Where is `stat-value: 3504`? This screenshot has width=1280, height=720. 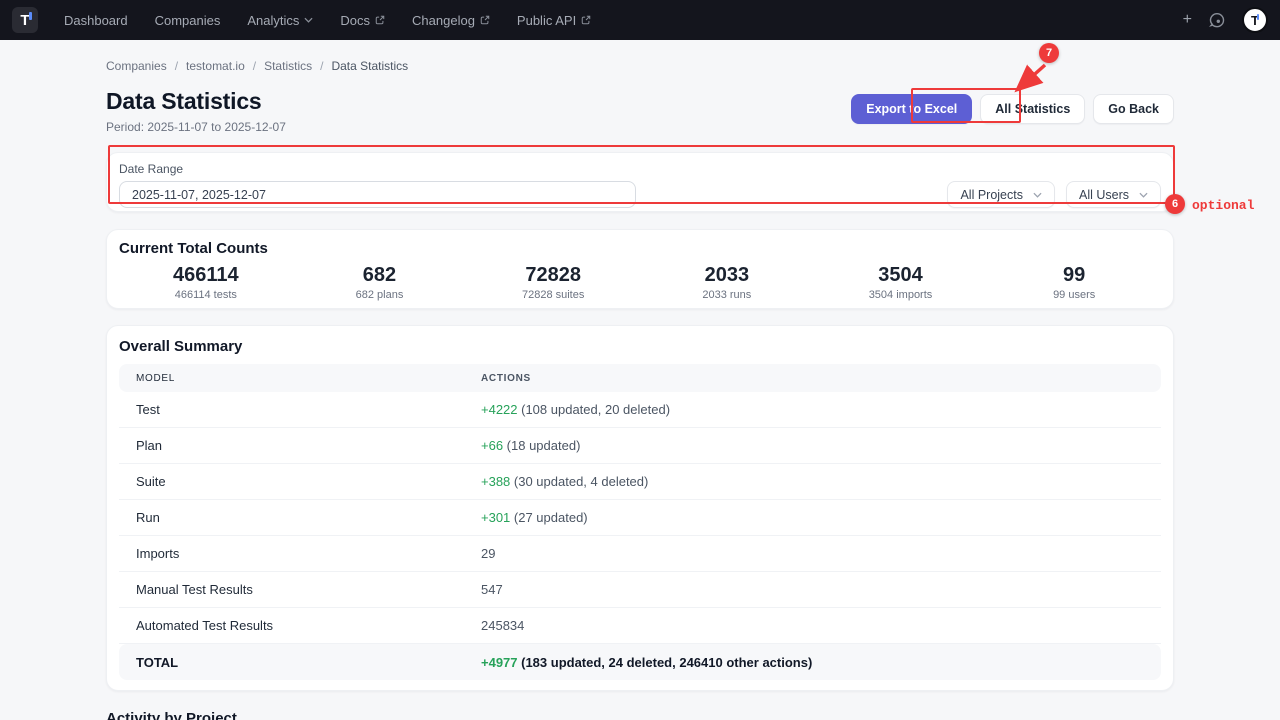
stat-value: 3504 is located at coordinates (900, 275).